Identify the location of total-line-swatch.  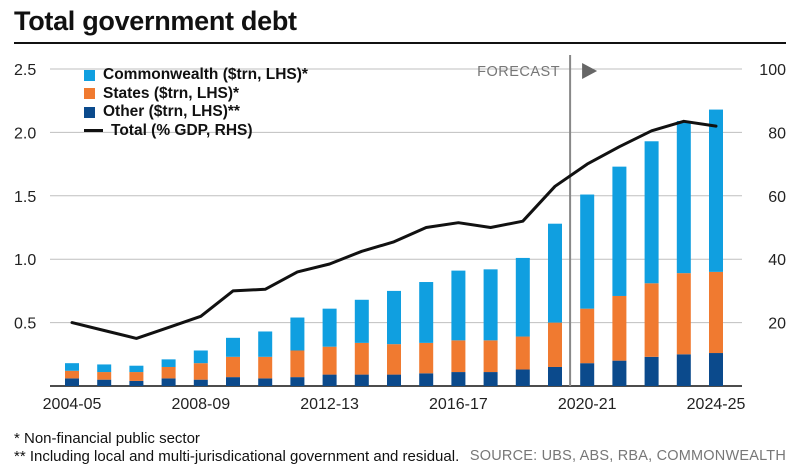
(93, 131).